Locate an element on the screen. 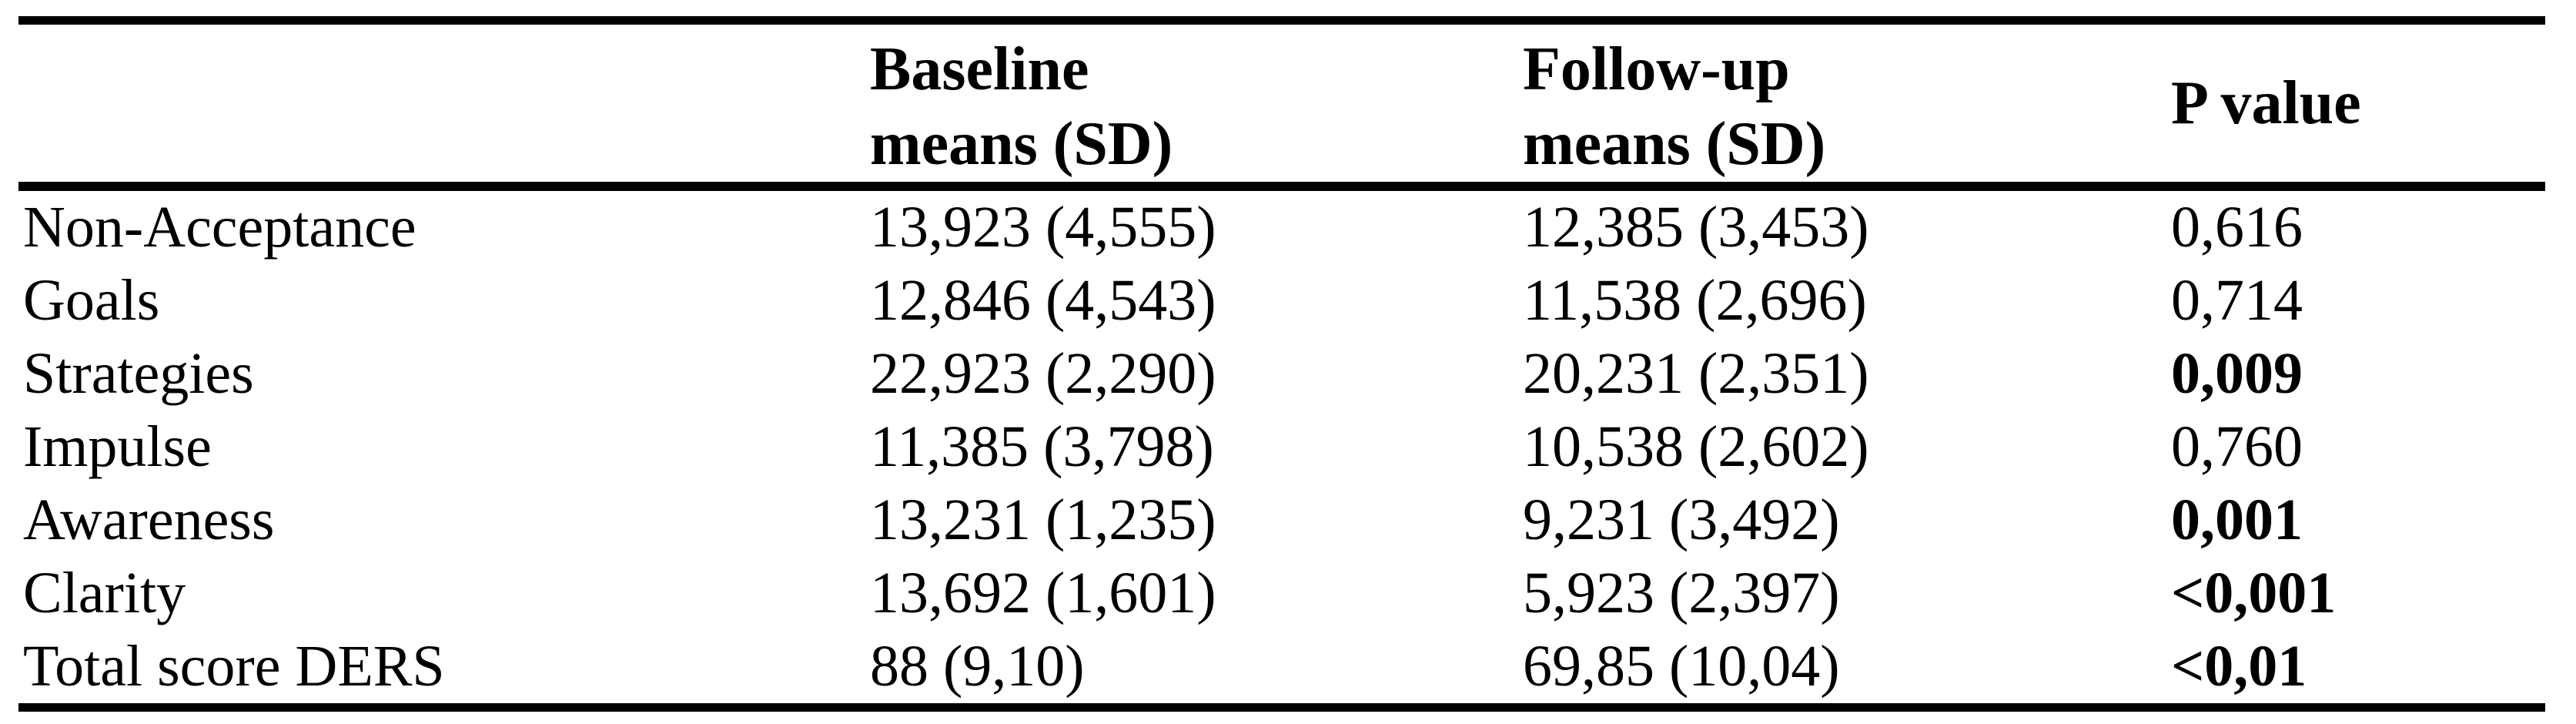  baseline-mean-cell: 22,923 (2,290) is located at coordinates (1043, 373).